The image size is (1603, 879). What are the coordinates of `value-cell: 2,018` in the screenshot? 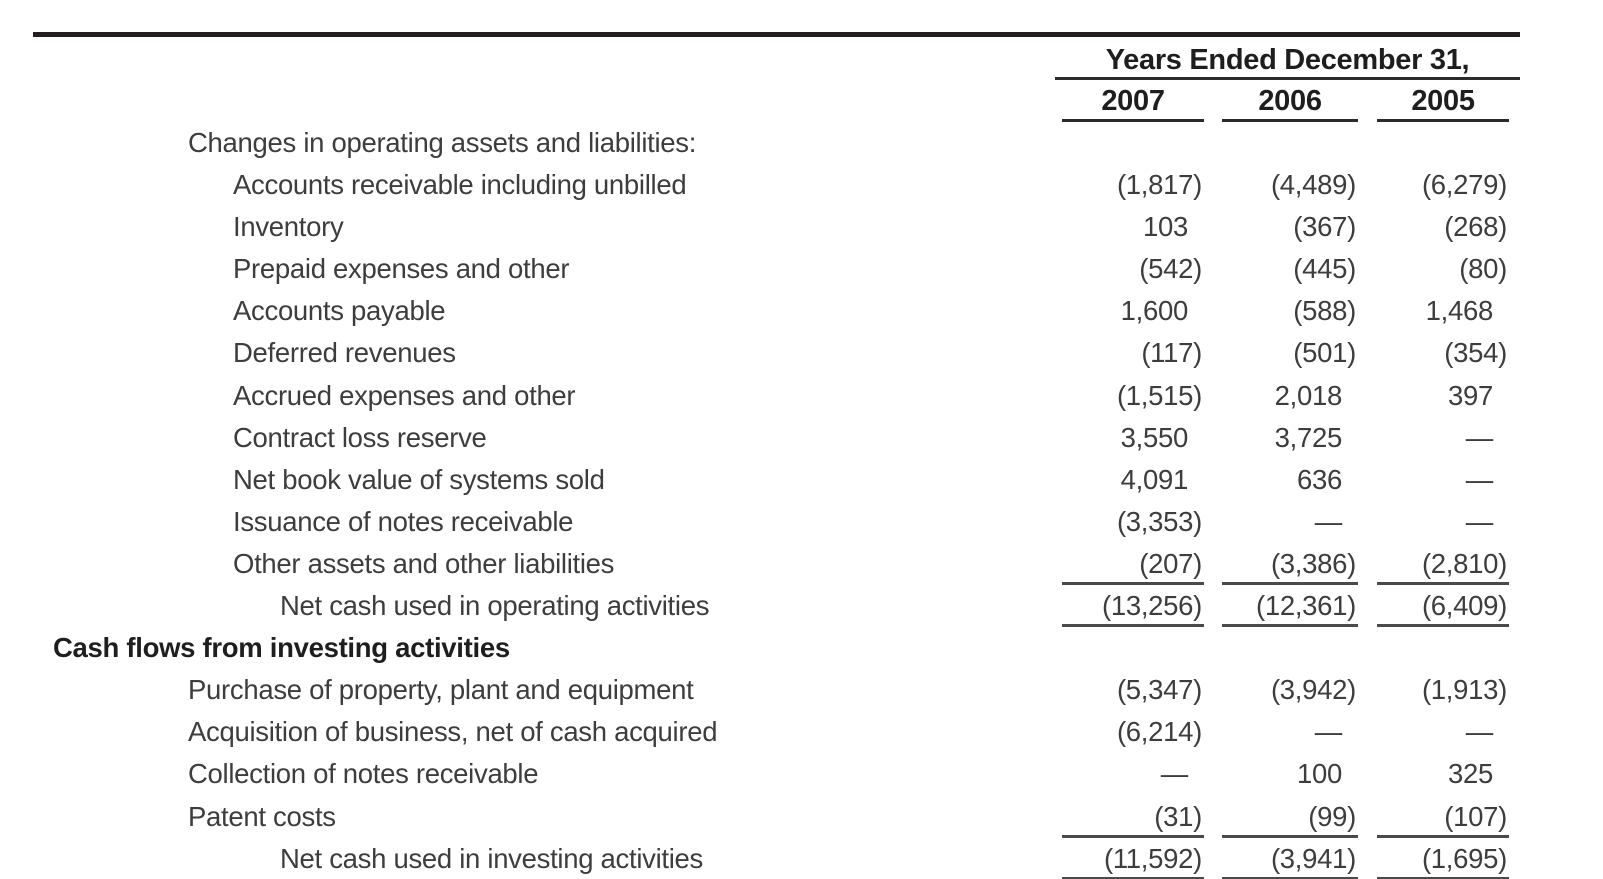 It's located at (1308, 395).